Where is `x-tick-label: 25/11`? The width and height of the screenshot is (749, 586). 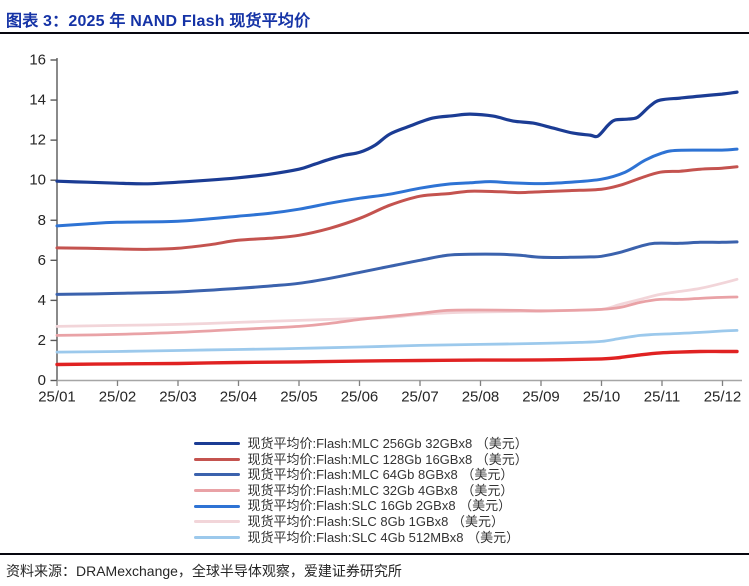
x-tick-label: 25/11 is located at coordinates (662, 397).